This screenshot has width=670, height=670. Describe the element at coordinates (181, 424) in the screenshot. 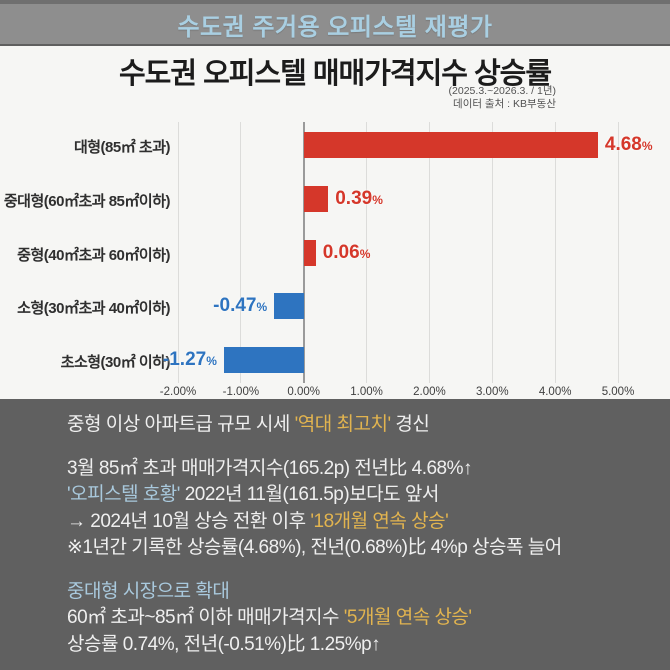

I see `note-text: 중형 이상 아파트급 규모 시세` at that location.